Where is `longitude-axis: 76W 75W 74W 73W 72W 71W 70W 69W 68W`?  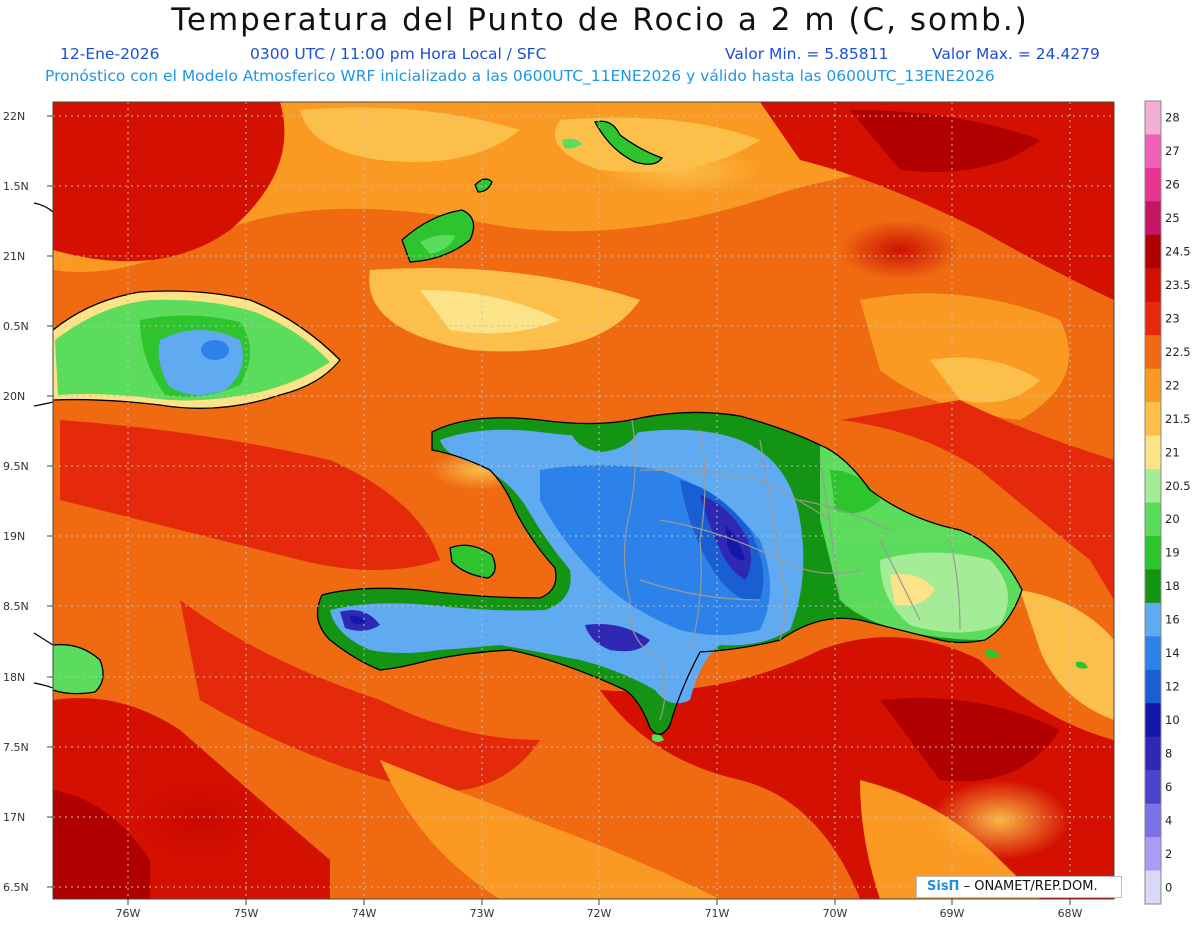 longitude-axis: 76W 75W 74W 73W 72W 71W 70W 69W 68W is located at coordinates (599, 913).